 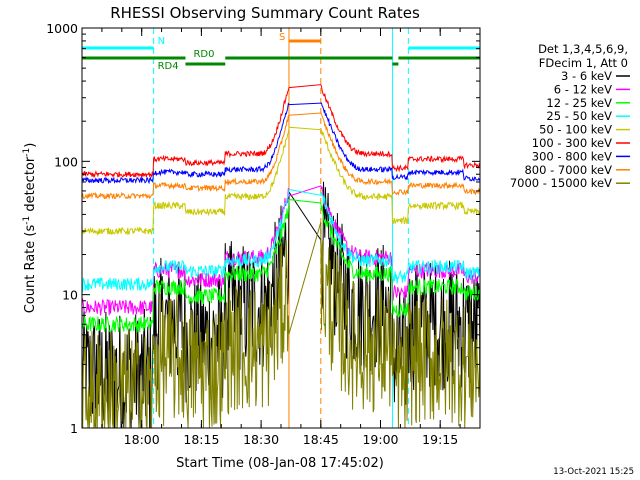 I want to click on legend-header-line-1: Det 1,3,4,5,6,9,, so click(x=583, y=49).